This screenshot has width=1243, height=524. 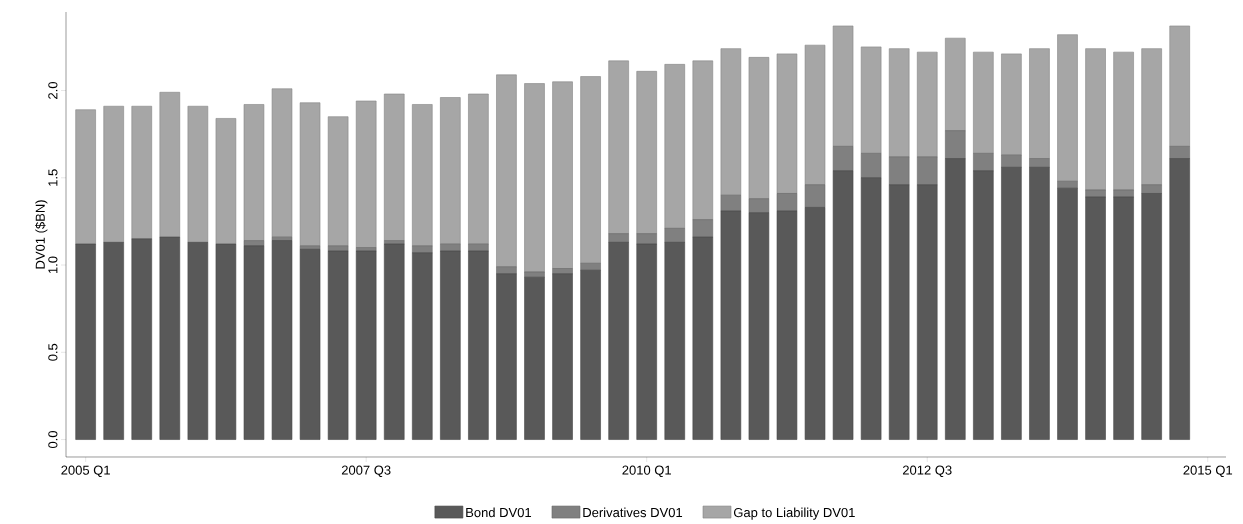 What do you see at coordinates (927, 471) in the screenshot?
I see `x-tick-label: 2012 Q3` at bounding box center [927, 471].